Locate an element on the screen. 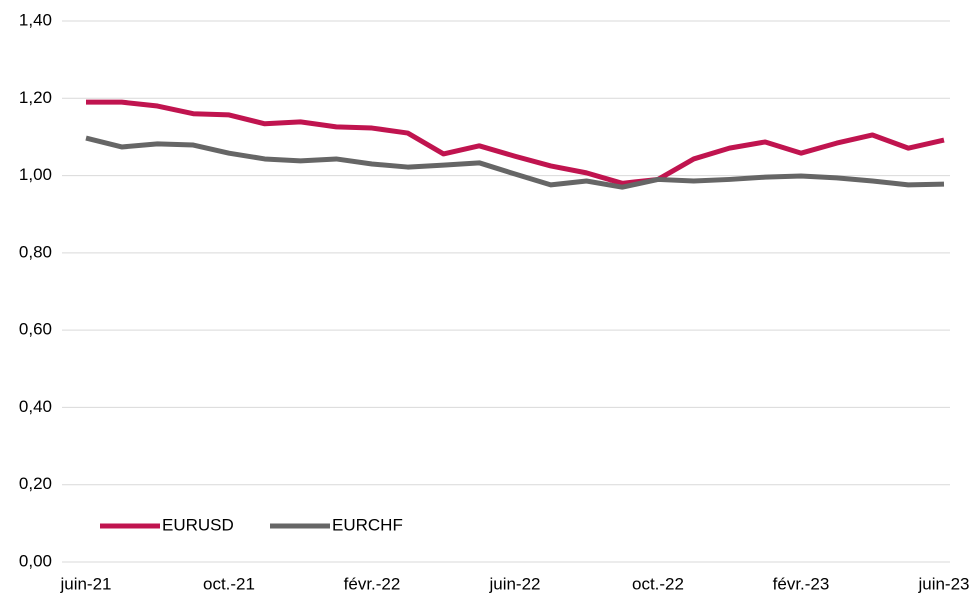 Image resolution: width=979 pixels, height=597 pixels. x-tick-label: juin-23 is located at coordinates (943, 583).